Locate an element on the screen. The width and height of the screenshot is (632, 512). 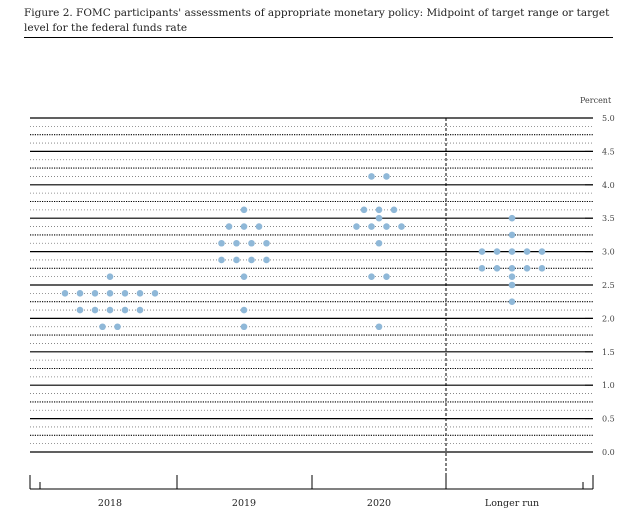
y-tick-label: 3.5 is located at coordinates (608, 218).